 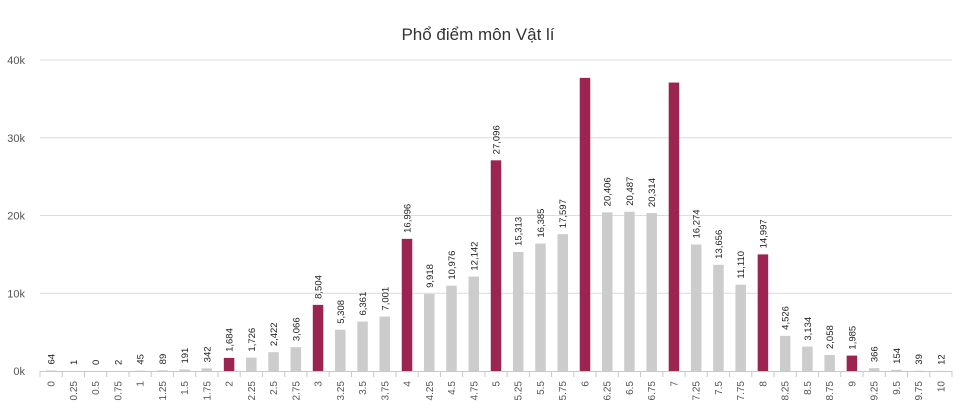 I want to click on x-tick-label: 5, so click(x=497, y=384).